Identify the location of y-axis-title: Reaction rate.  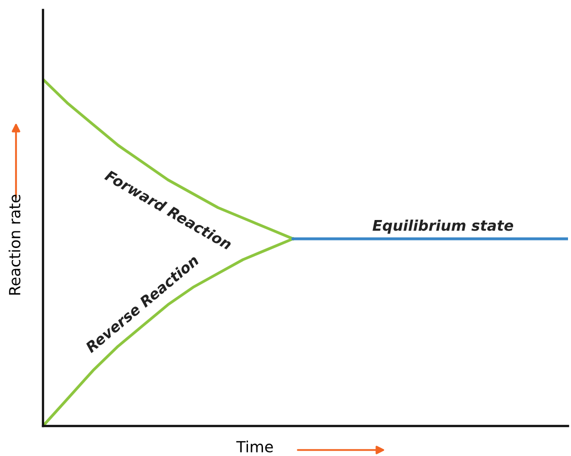
(14, 244).